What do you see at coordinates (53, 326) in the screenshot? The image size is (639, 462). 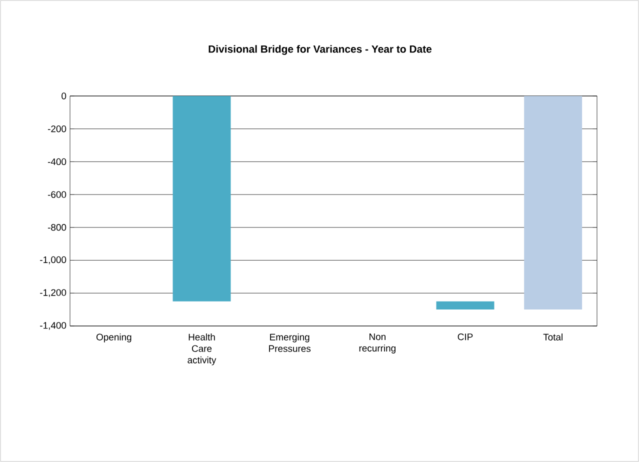 I see `y-tick-label: -1,400` at bounding box center [53, 326].